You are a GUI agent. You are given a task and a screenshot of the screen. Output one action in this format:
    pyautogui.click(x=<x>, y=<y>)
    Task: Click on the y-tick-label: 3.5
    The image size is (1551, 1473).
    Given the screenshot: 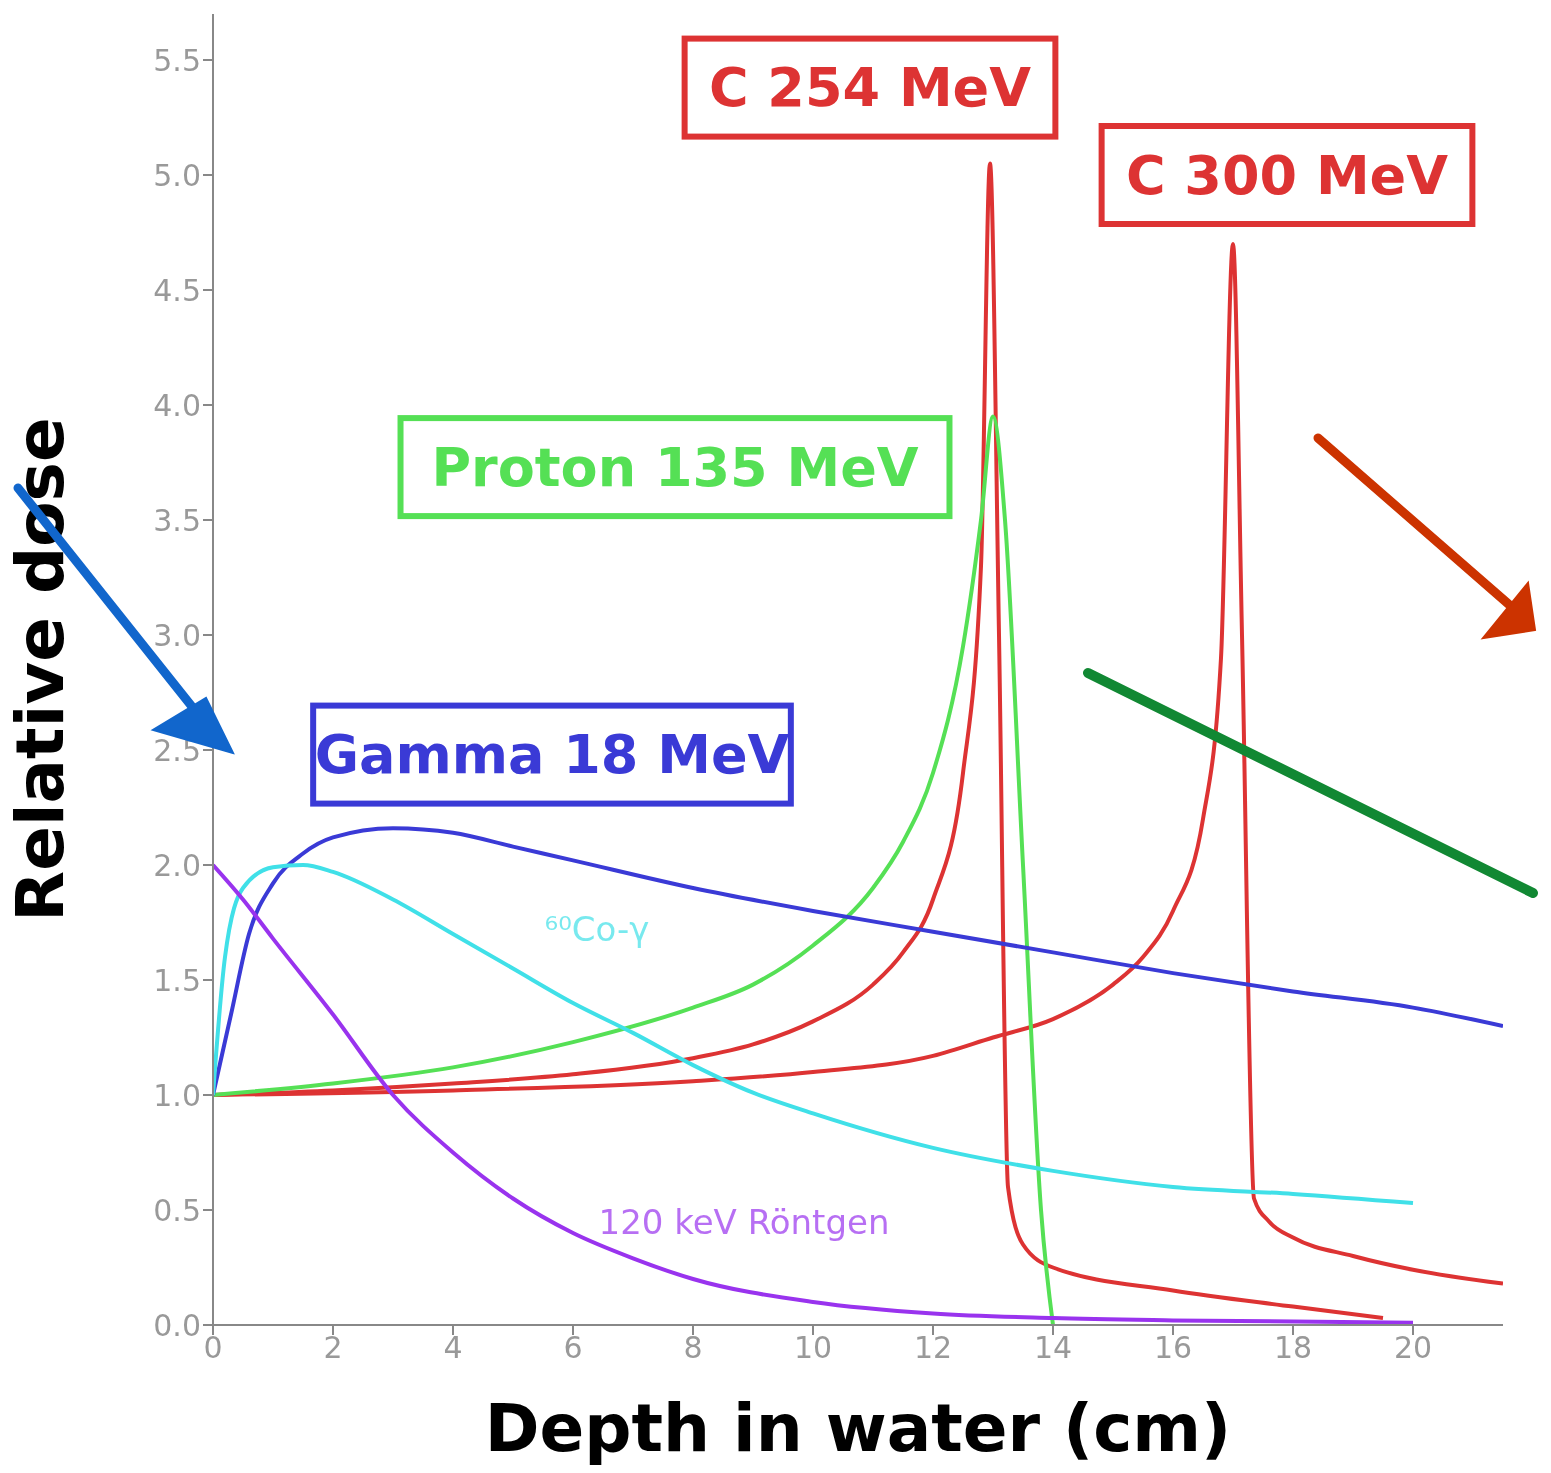 What is the action you would take?
    pyautogui.click(x=177, y=520)
    